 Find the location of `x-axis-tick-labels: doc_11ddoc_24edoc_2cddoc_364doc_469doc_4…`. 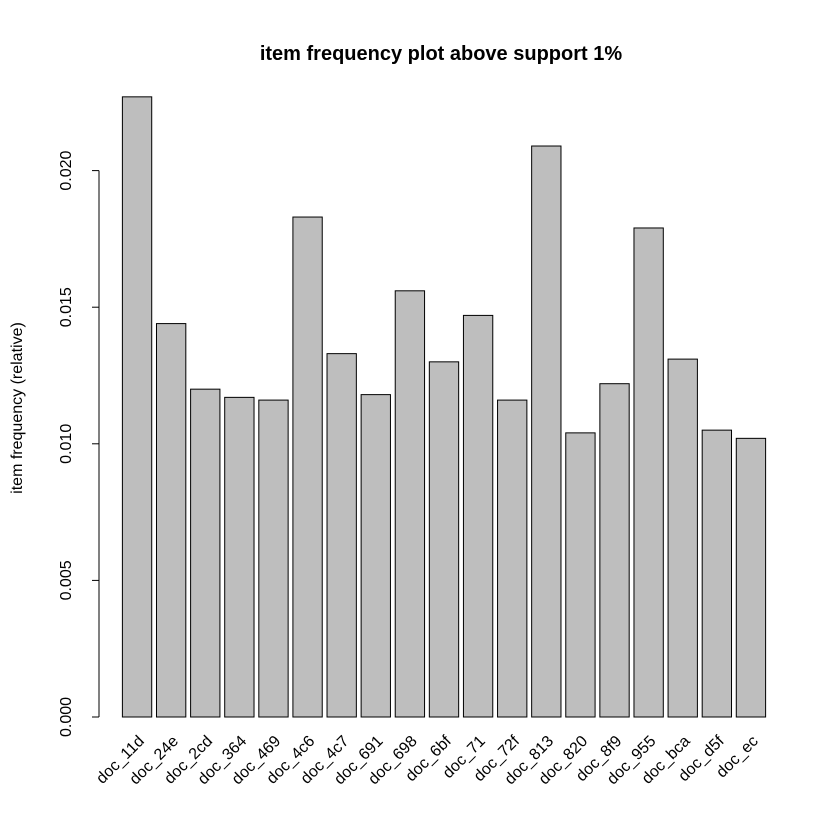

x-axis-tick-labels: doc_11ddoc_24edoc_2cddoc_364doc_469doc_4… is located at coordinates (427, 760).